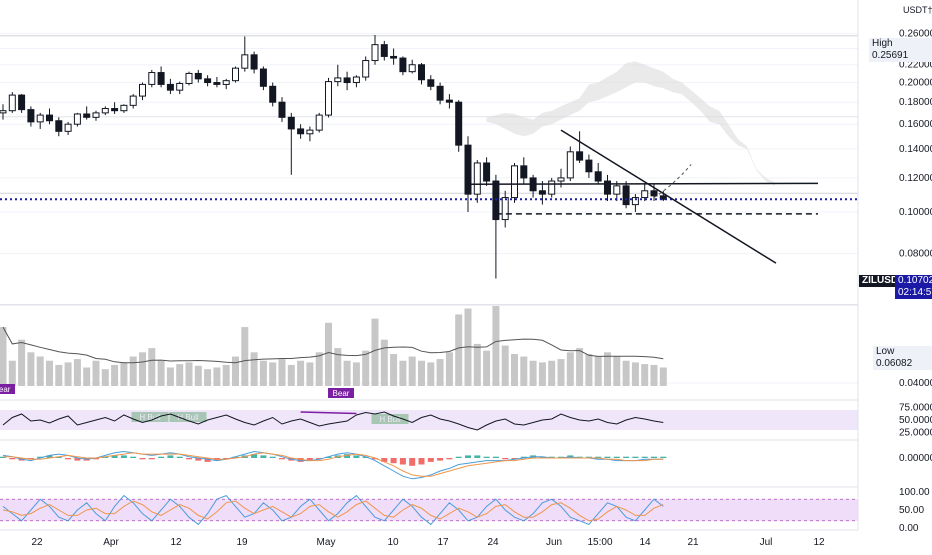 The height and width of the screenshot is (555, 932). What do you see at coordinates (333, 346) in the screenshot?
I see `volume-bars` at bounding box center [333, 346].